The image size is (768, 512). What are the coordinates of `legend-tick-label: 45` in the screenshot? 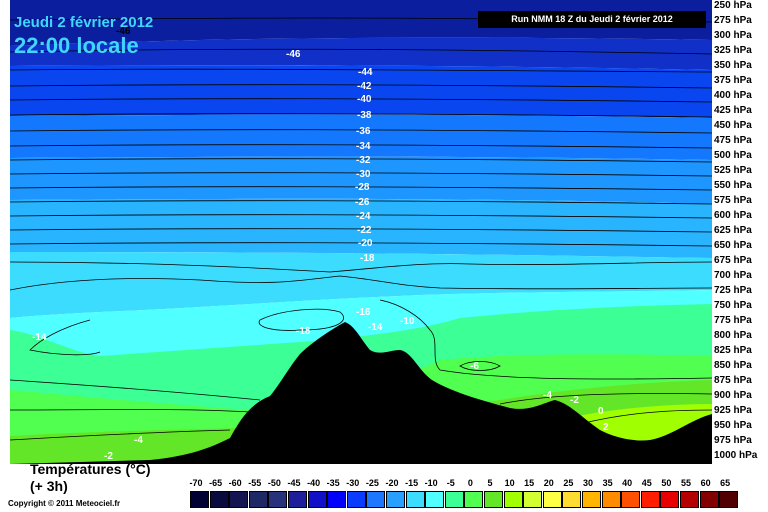 It's located at (646, 483).